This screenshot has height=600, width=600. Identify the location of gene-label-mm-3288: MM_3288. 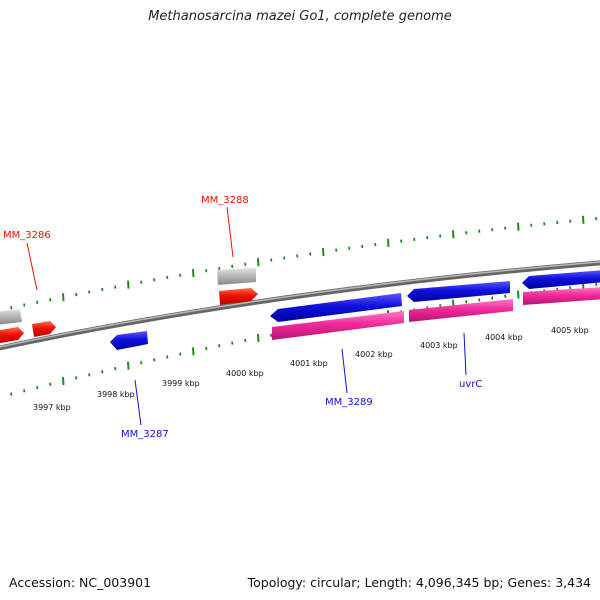
(225, 200).